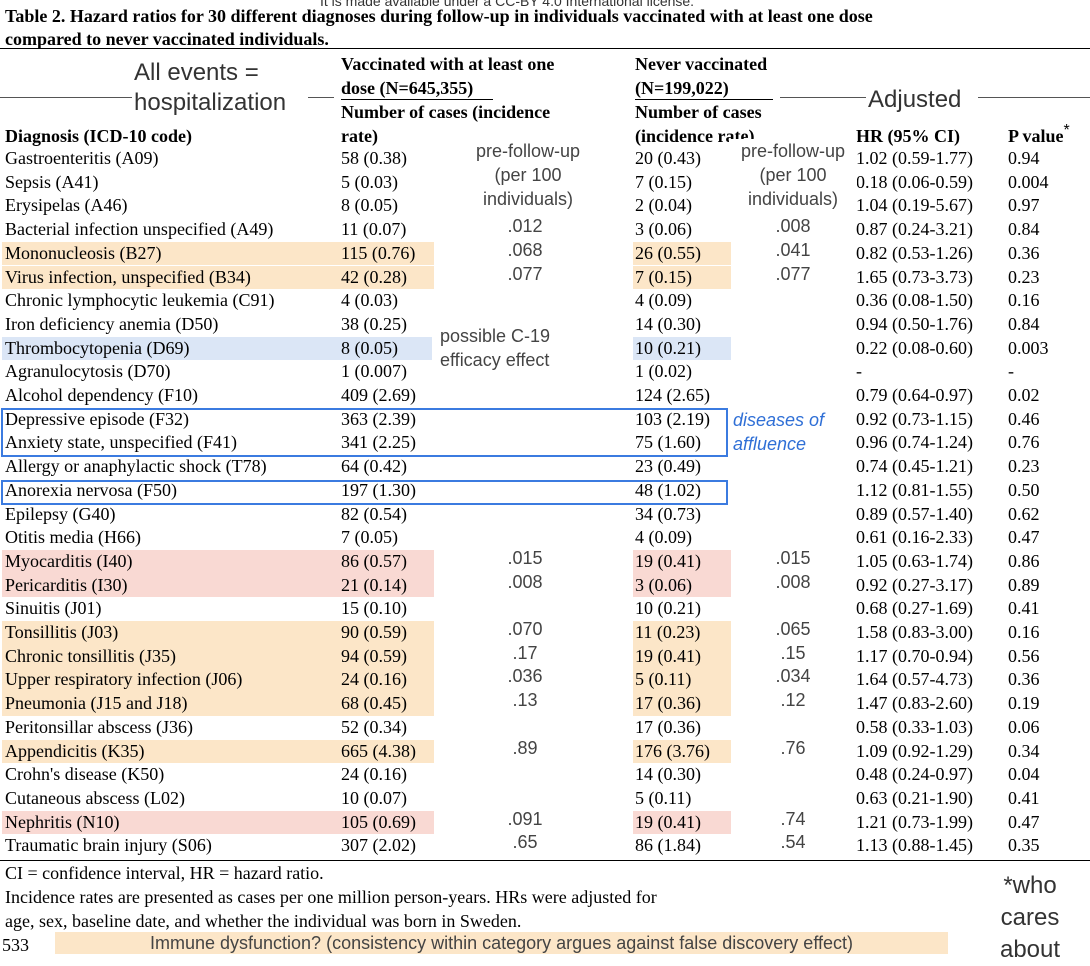  I want to click on vaccinated-cell: 42 (0.28), so click(374, 276).